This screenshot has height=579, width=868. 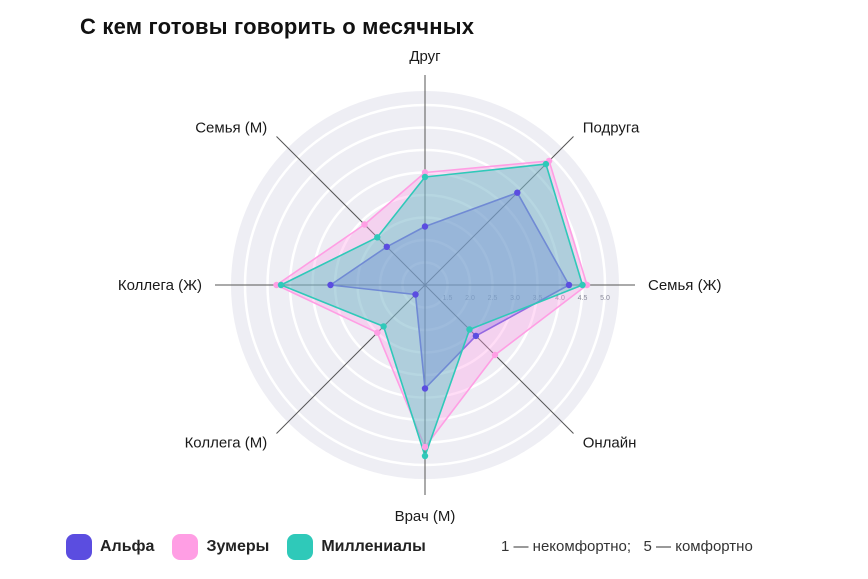 What do you see at coordinates (383, 326) in the screenshot?
I see `series-2-point-коллега-м` at bounding box center [383, 326].